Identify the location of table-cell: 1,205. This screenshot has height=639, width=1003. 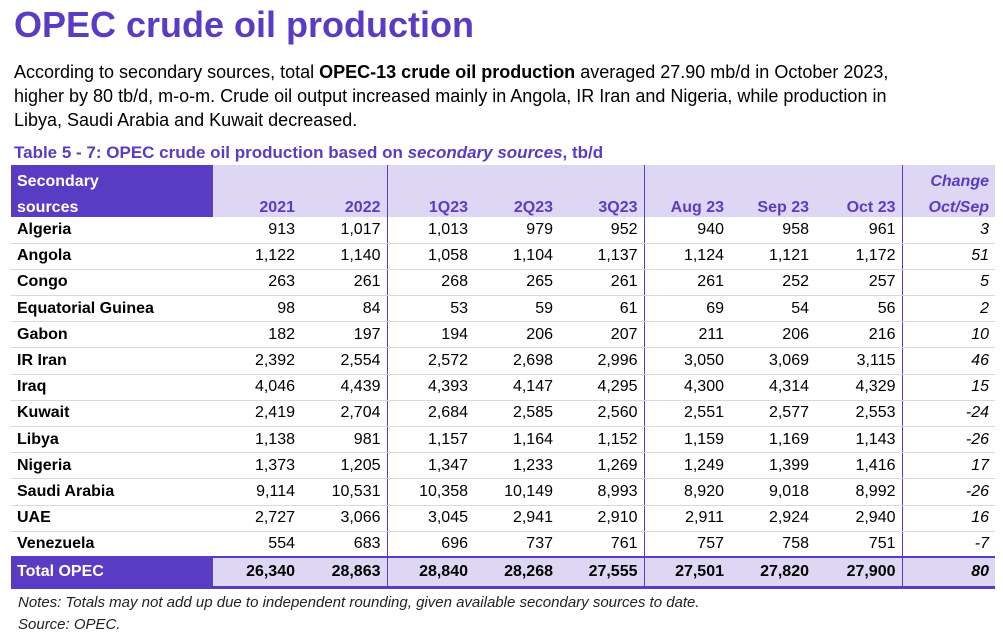
(344, 466).